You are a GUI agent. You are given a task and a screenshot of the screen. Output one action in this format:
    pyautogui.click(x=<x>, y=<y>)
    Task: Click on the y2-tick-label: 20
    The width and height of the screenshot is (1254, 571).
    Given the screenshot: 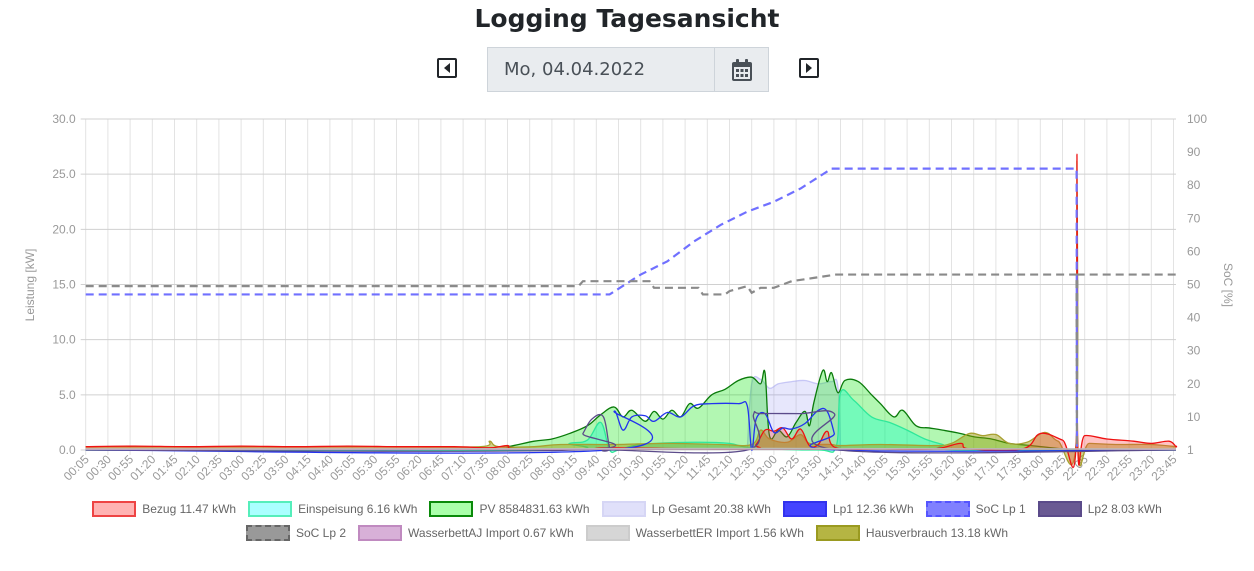 What is the action you would take?
    pyautogui.click(x=1194, y=384)
    